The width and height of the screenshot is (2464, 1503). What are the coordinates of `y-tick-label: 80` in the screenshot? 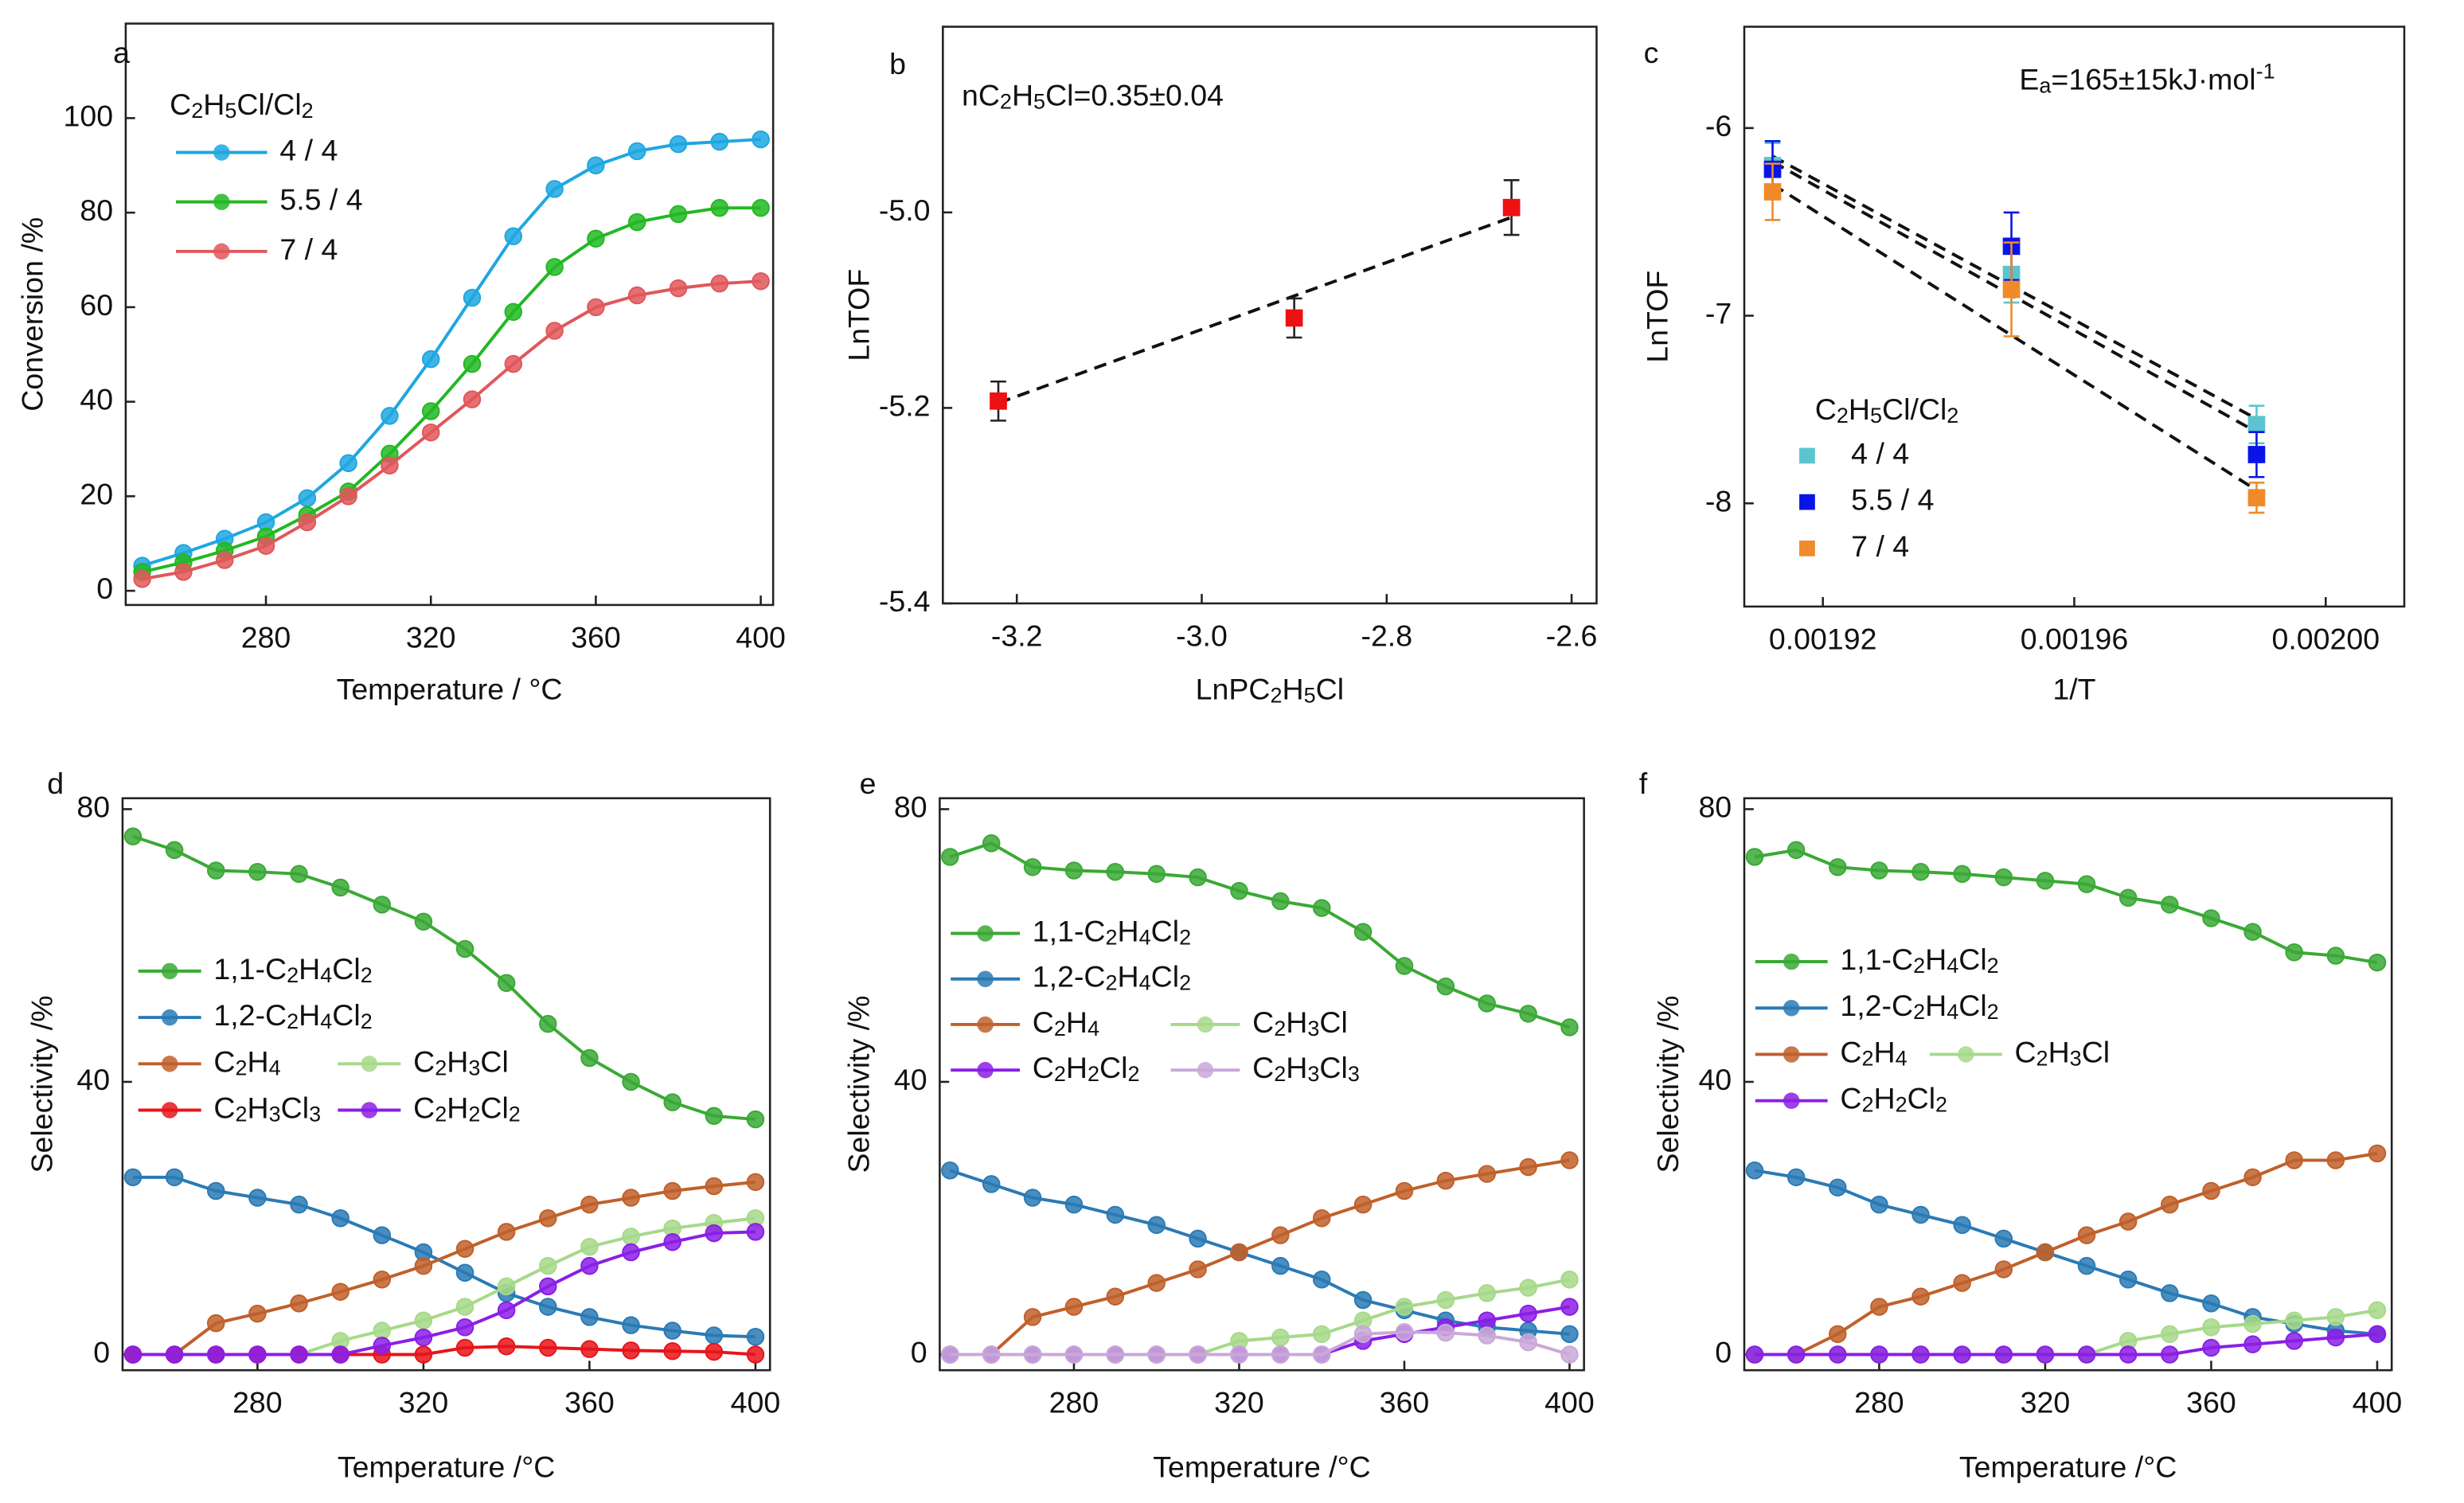 It's located at (93, 806).